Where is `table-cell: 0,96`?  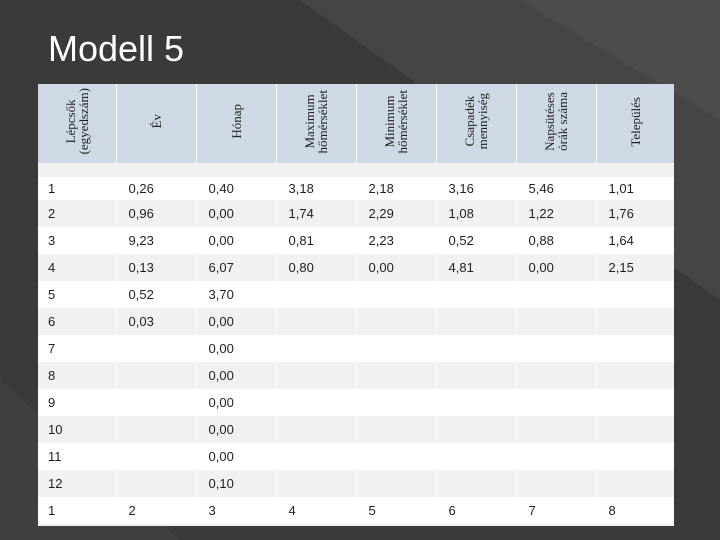
table-cell: 0,96 is located at coordinates (155, 213).